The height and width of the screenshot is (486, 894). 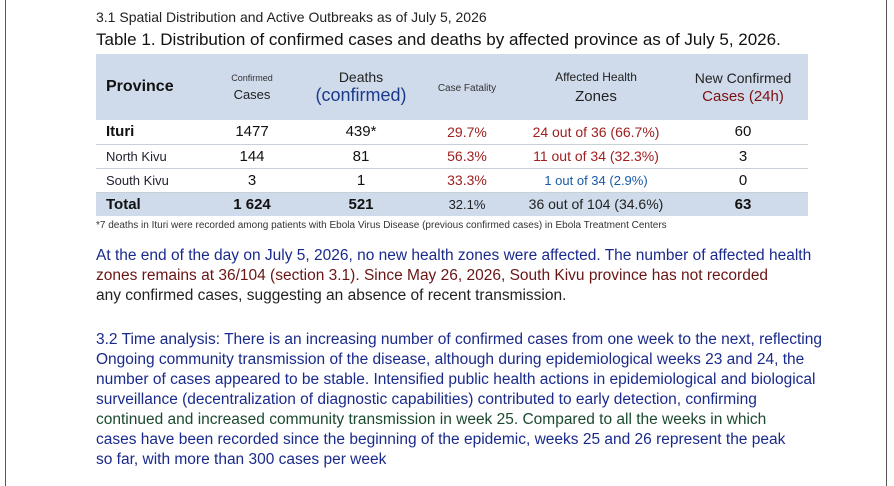 I want to click on header-cfr: Case Fatality, so click(x=467, y=87).